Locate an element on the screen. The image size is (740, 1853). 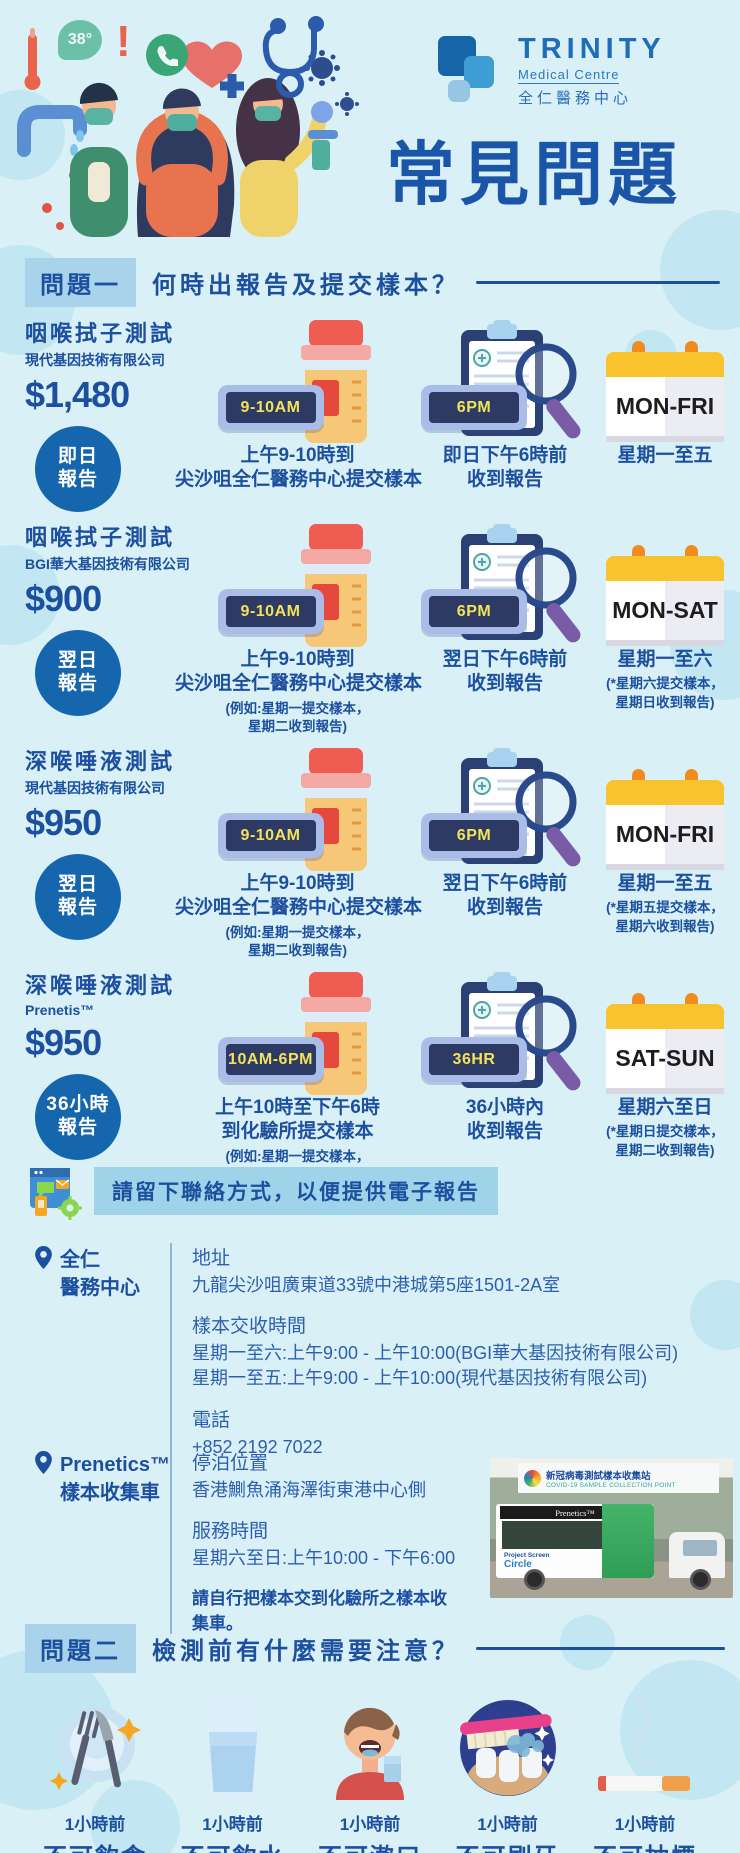
heart-icon is located at coordinates (213, 69).